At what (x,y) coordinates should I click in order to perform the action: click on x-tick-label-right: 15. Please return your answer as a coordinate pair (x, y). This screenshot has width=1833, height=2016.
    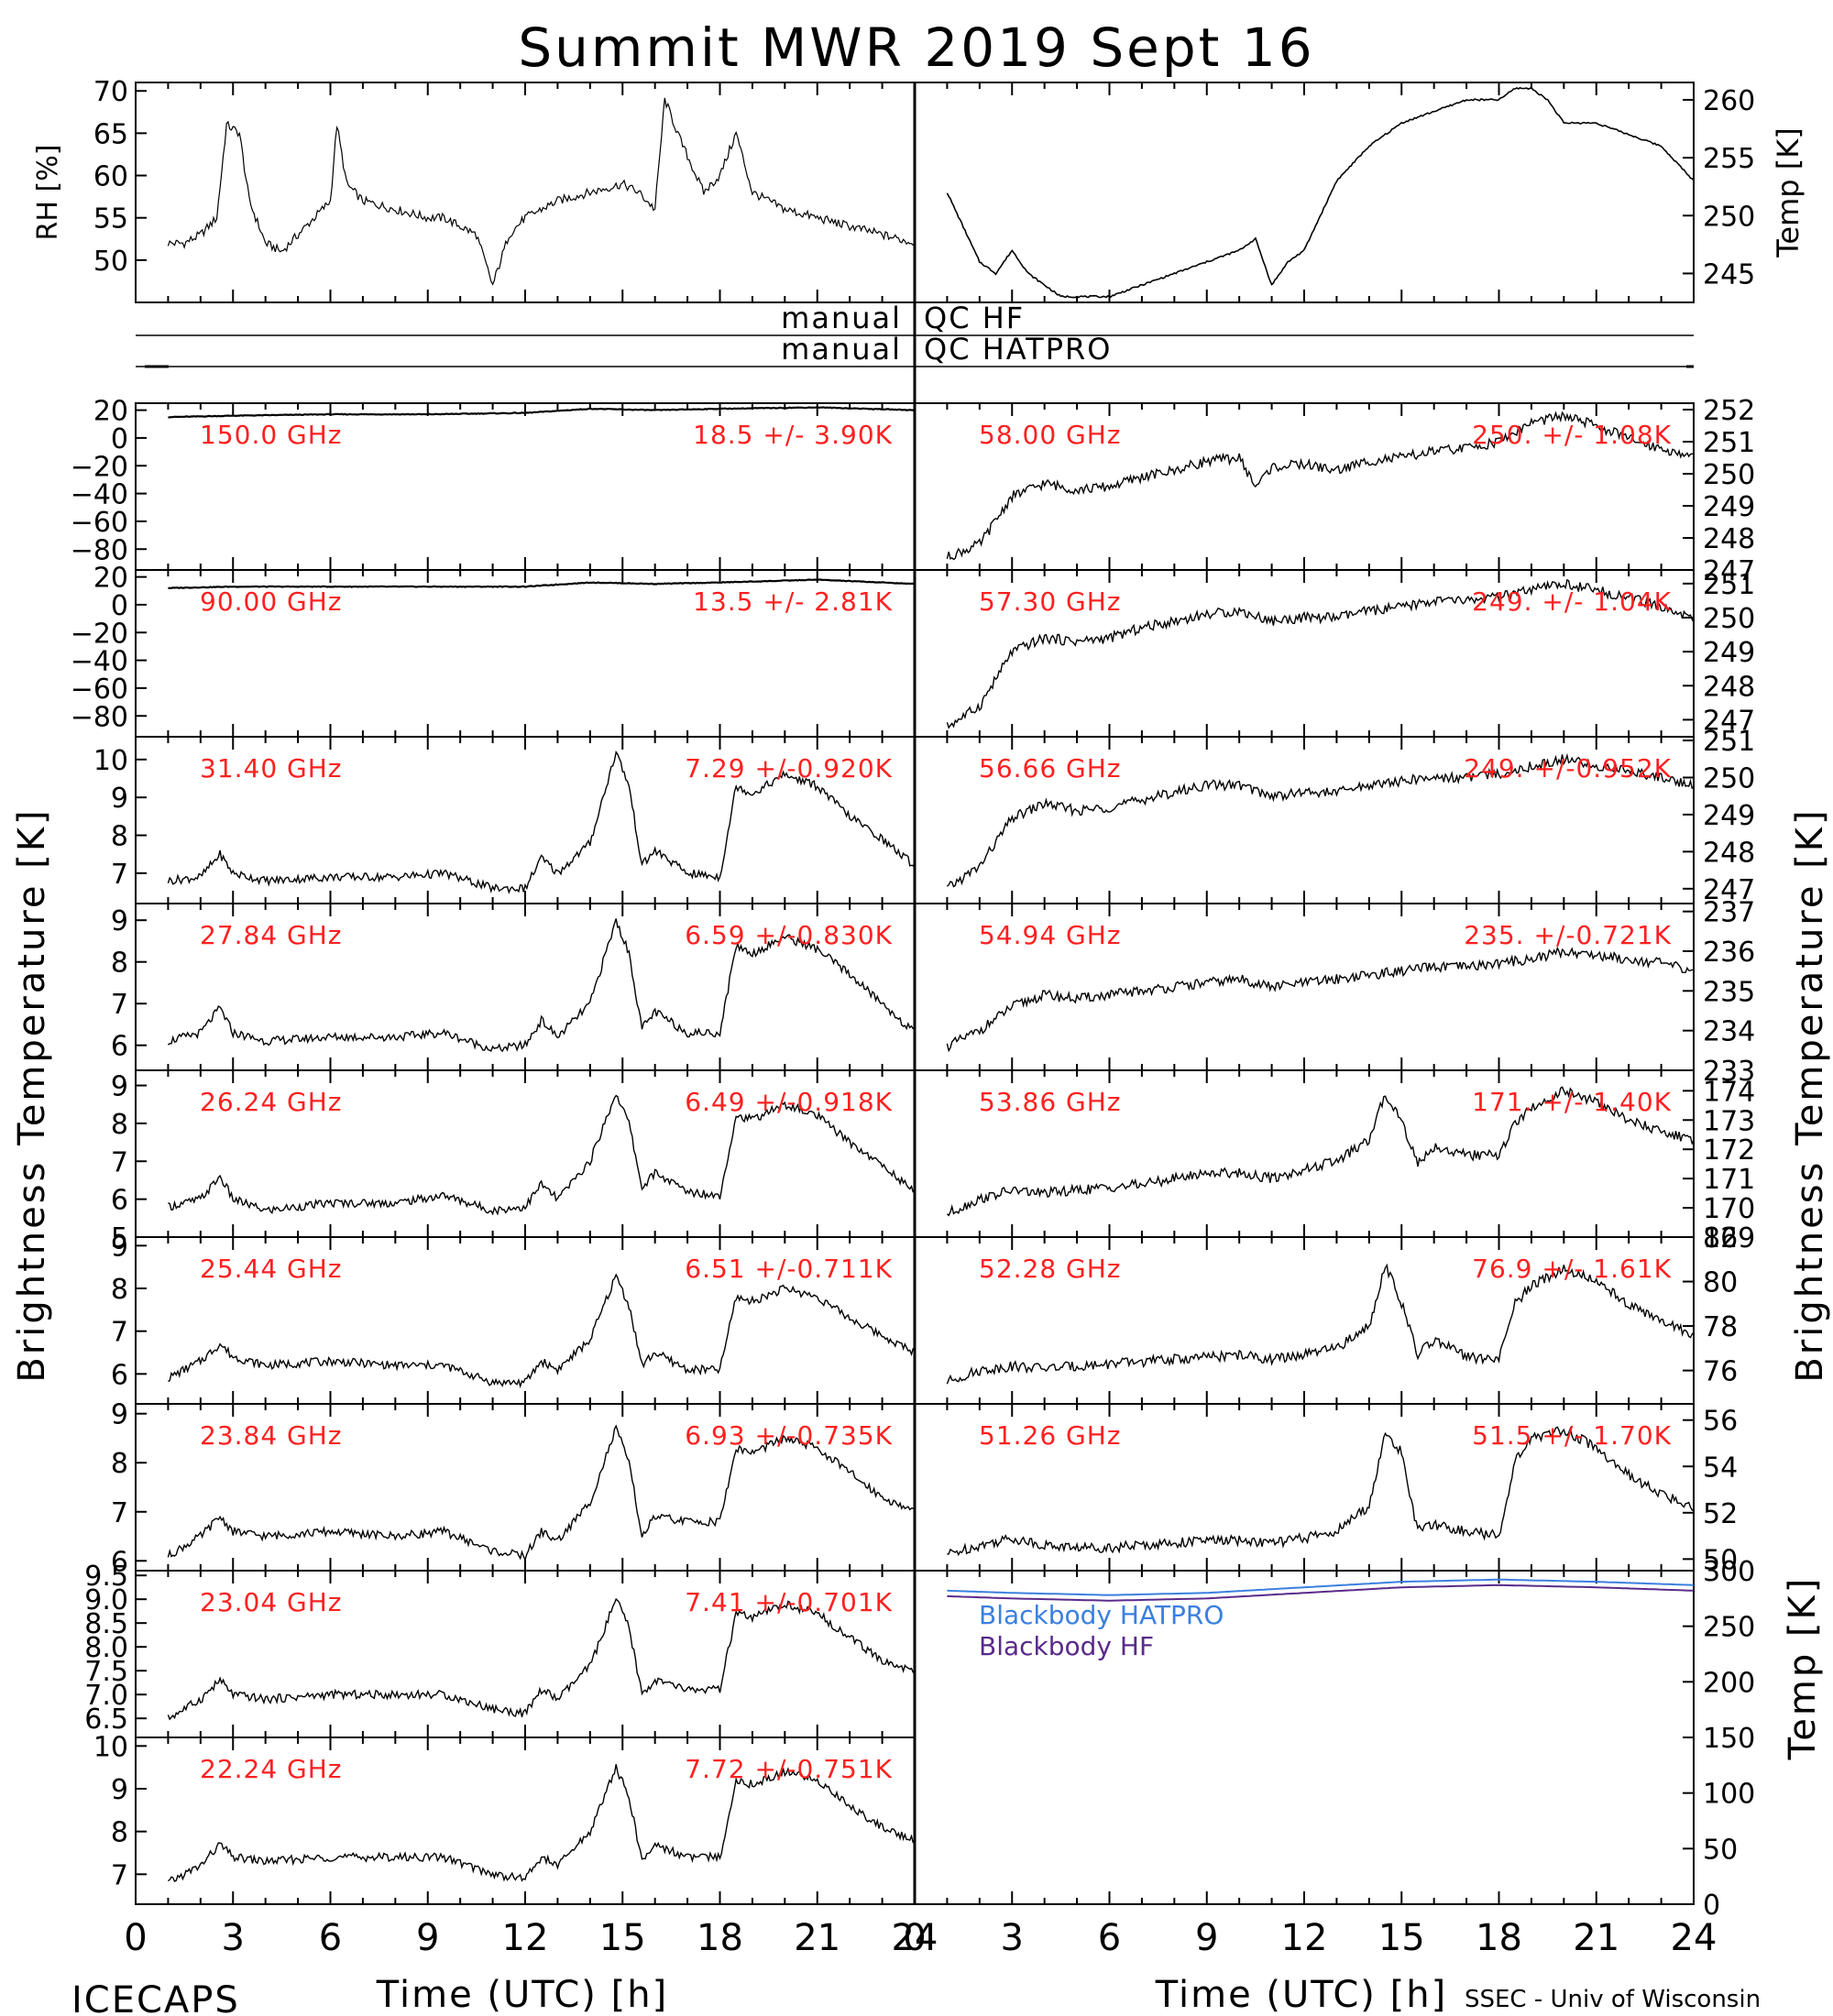
    Looking at the image, I should click on (1401, 1938).